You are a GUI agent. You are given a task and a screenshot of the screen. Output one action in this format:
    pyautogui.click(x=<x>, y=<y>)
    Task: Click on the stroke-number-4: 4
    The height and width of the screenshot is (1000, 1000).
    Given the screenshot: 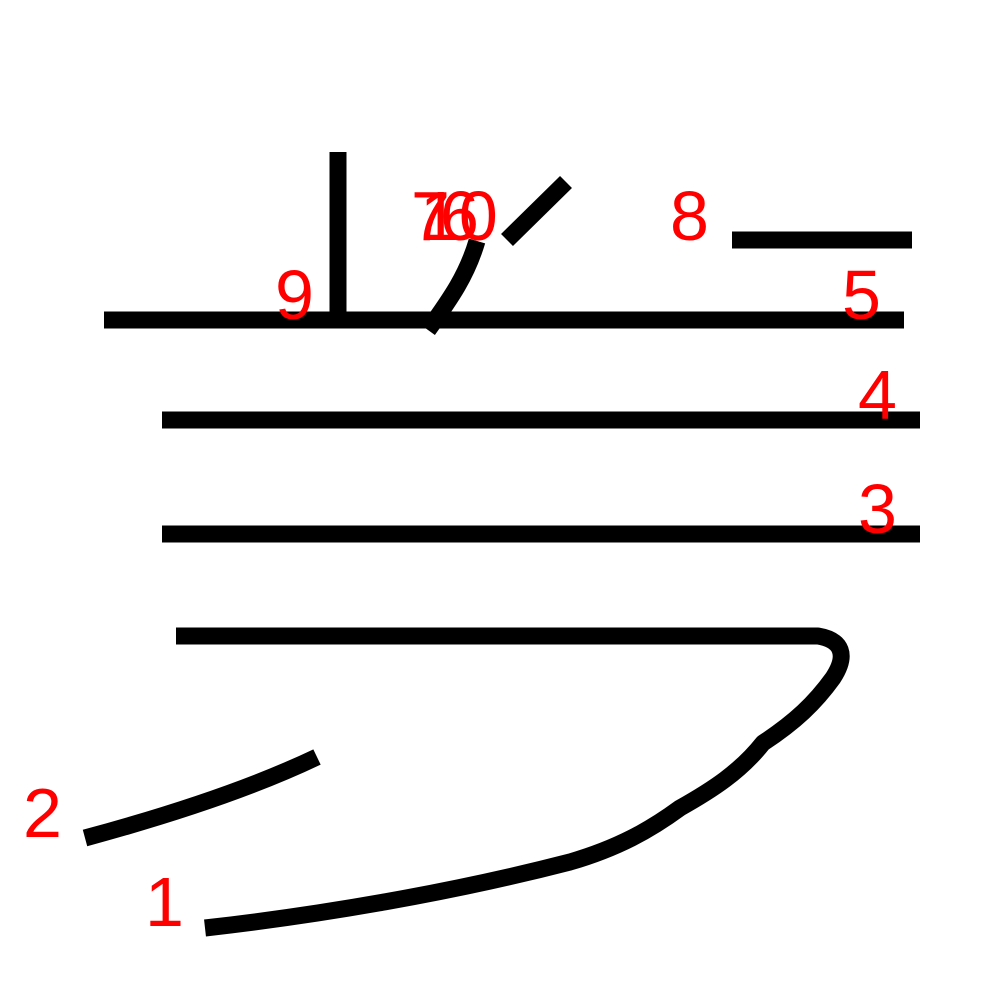 What is the action you would take?
    pyautogui.click(x=877, y=395)
    